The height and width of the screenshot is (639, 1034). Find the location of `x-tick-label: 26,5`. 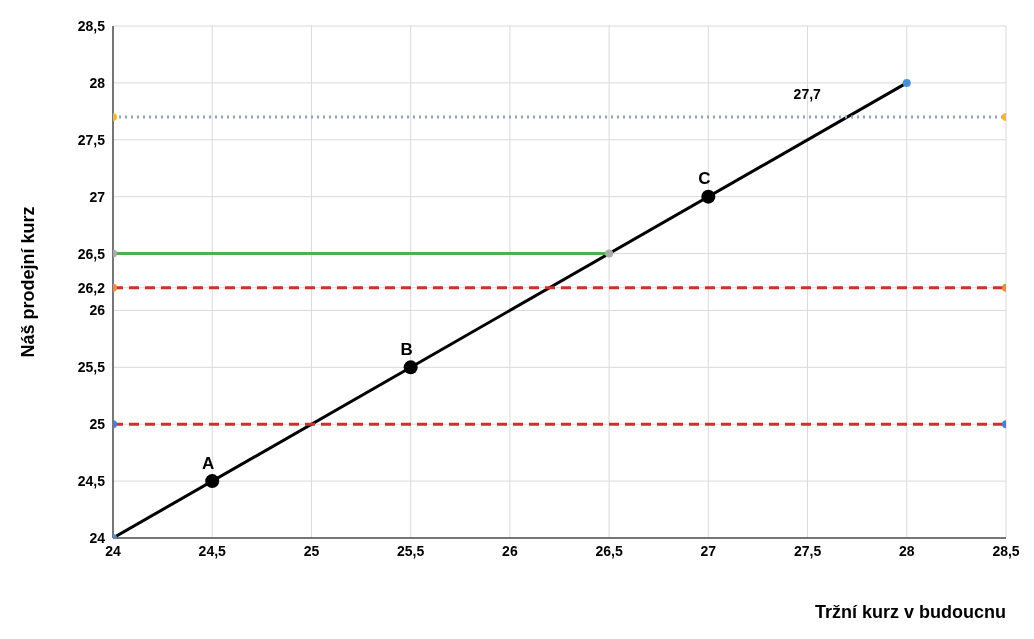

x-tick-label: 26,5 is located at coordinates (609, 550).